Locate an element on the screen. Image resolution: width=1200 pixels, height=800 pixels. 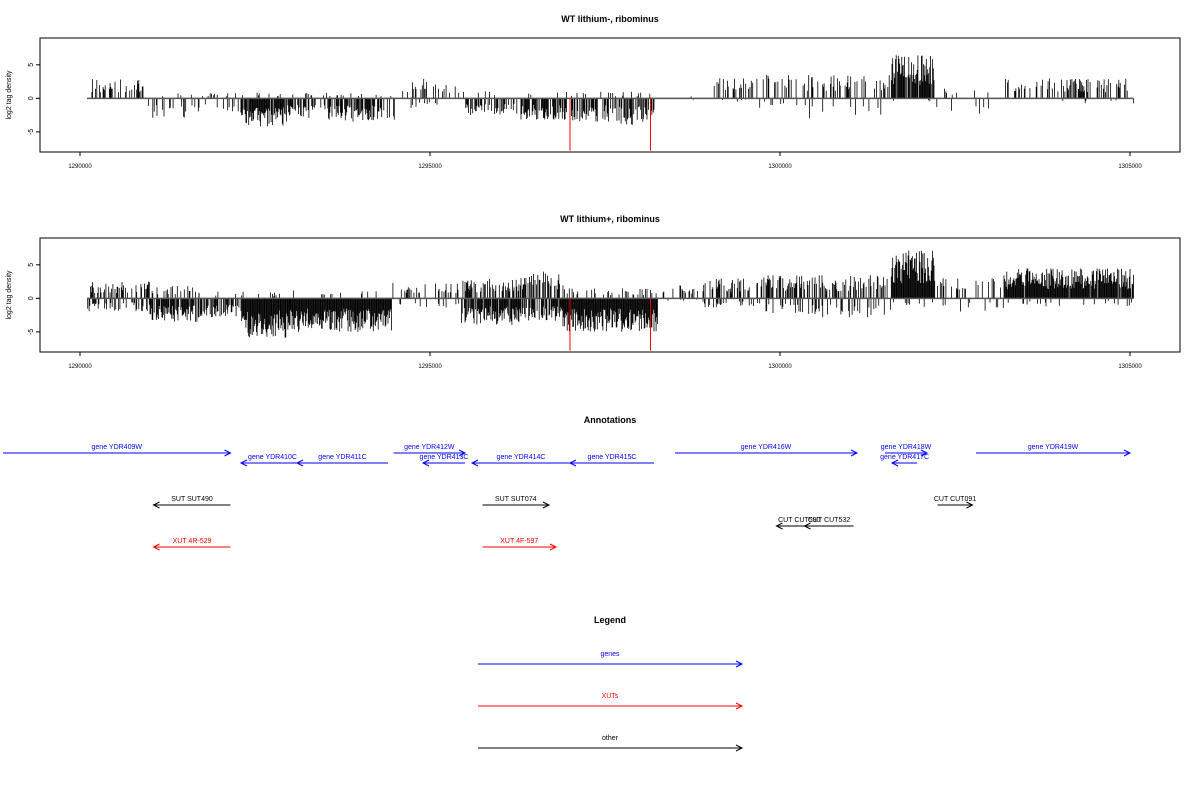
feature-label: gene YDR419W is located at coordinates (1053, 447).